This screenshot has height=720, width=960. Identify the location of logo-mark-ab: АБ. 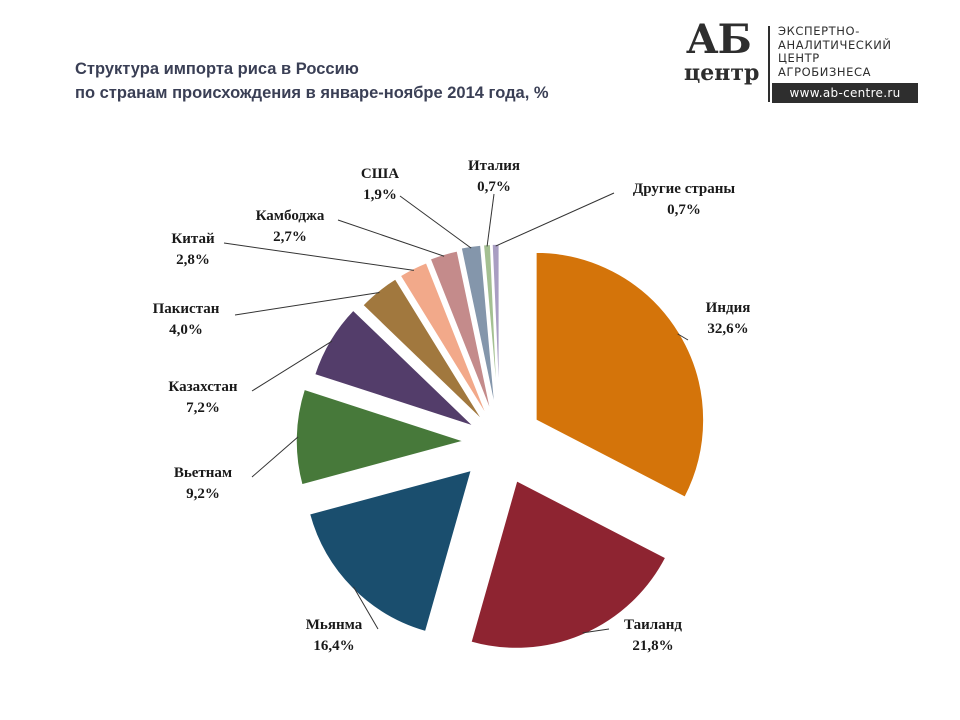
(719, 39).